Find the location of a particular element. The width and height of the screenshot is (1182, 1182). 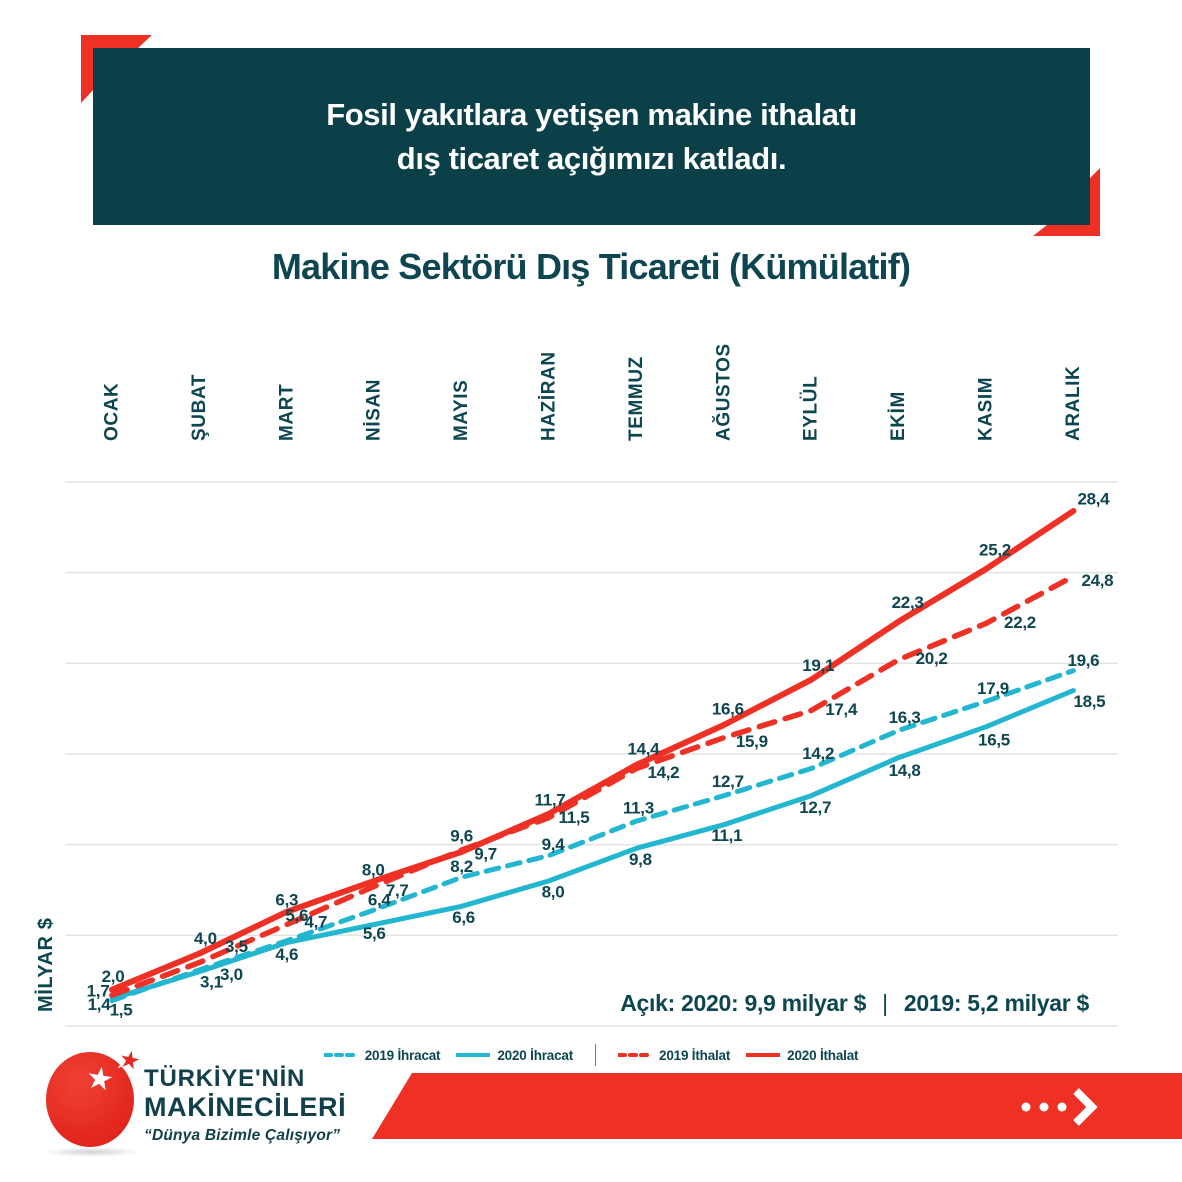

logo-shadow is located at coordinates (92, 1152).